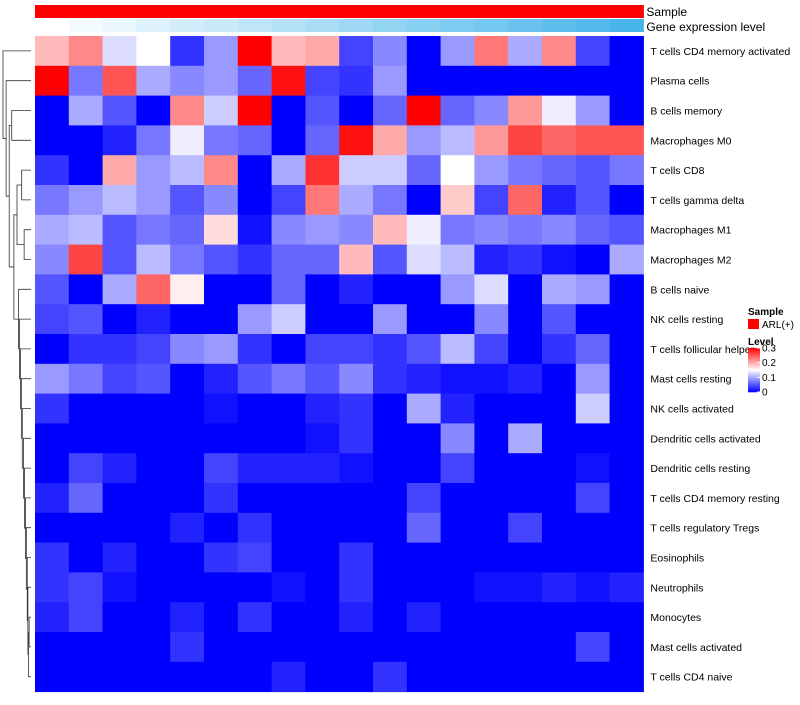 Image resolution: width=800 pixels, height=705 pixels. What do you see at coordinates (765, 393) in the screenshot?
I see `level-legend-tick-label: 0` at bounding box center [765, 393].